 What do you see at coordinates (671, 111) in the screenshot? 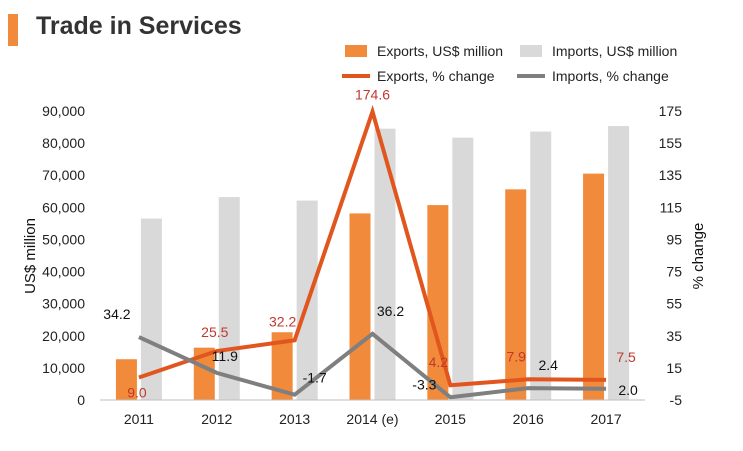
I see `y2-tick-label: 175` at bounding box center [671, 111].